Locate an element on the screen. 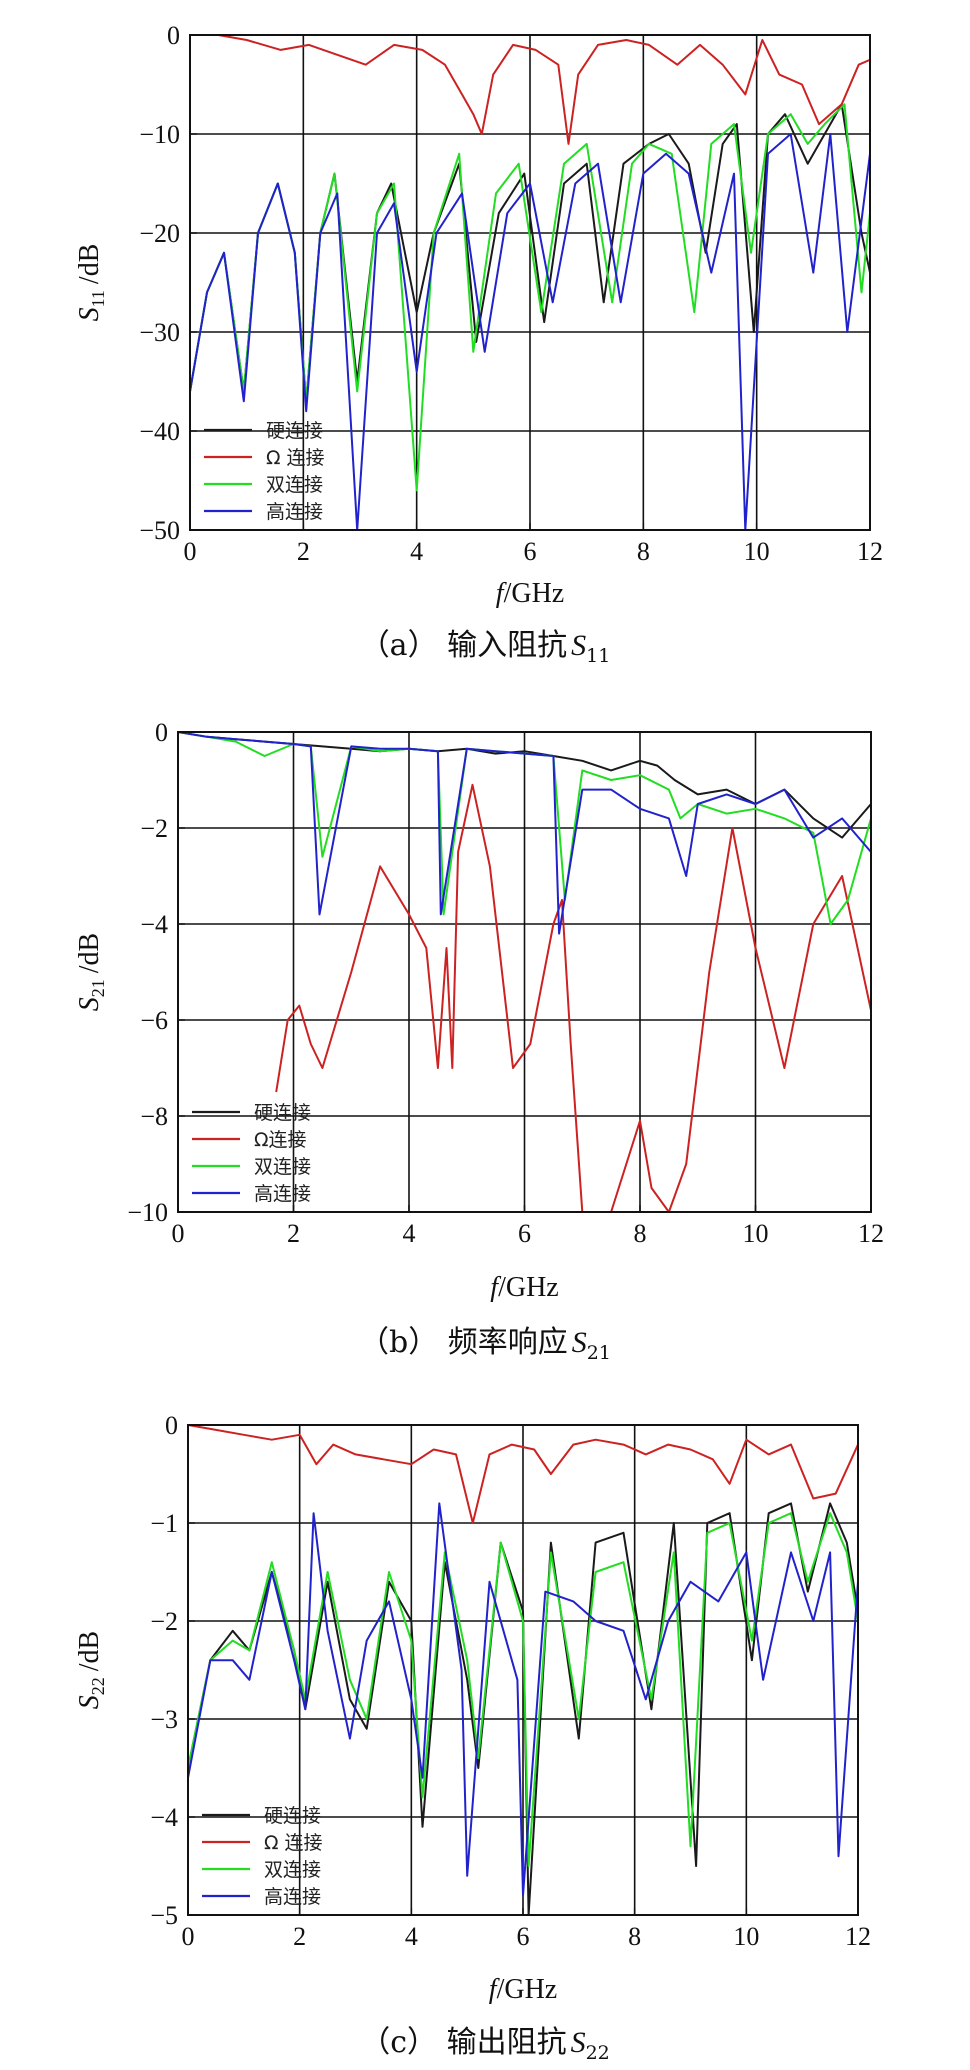  y-tick-label-5: −50 is located at coordinates (159, 530).